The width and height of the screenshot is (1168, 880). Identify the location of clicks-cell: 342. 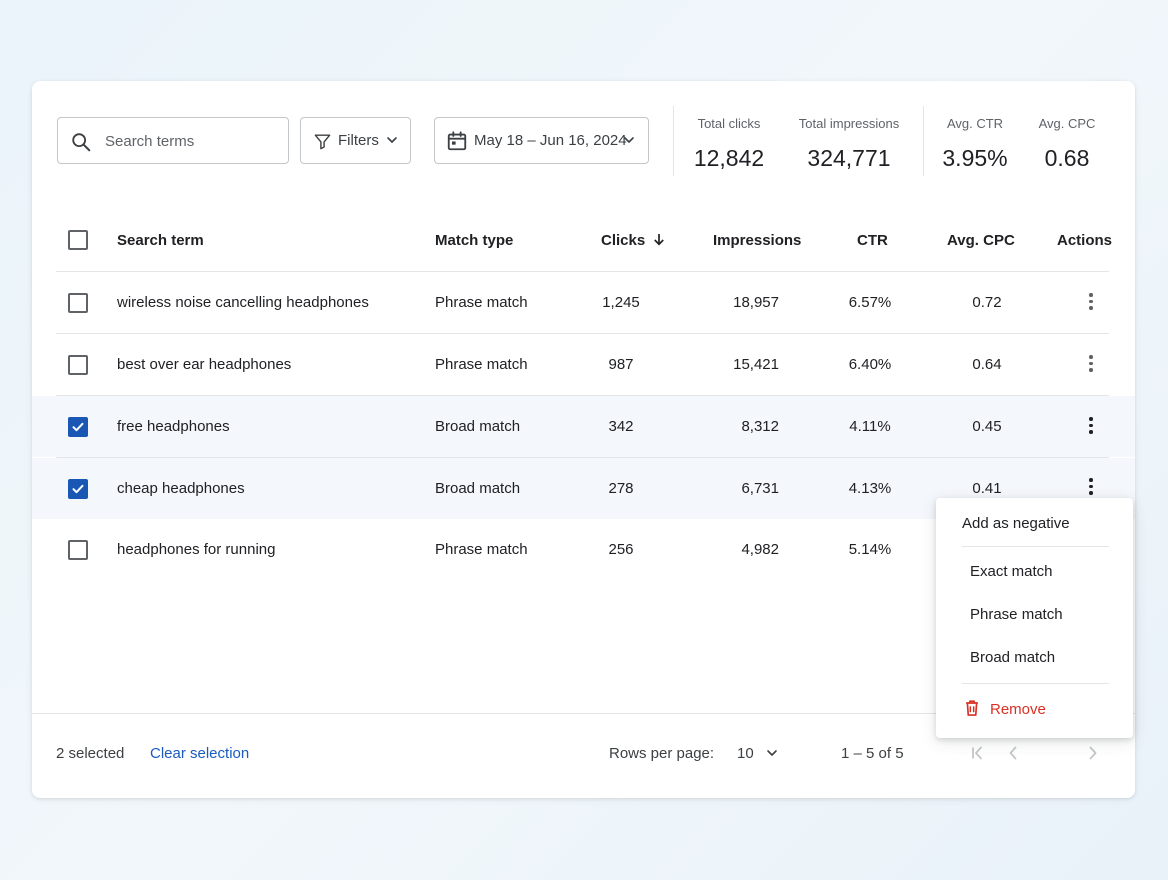
(621, 426).